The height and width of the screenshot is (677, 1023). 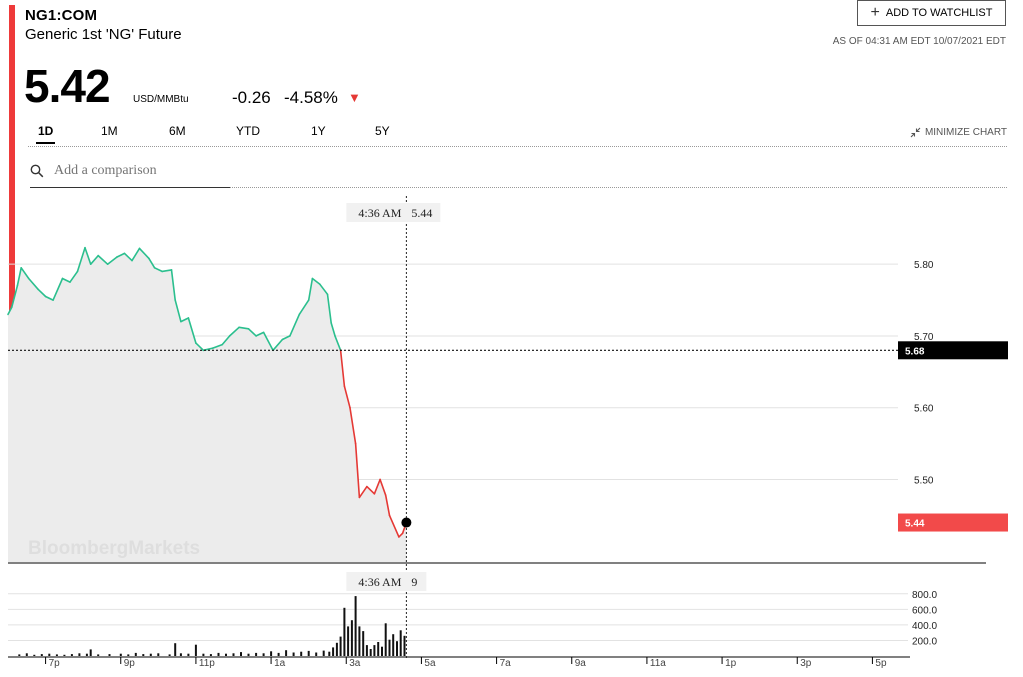 What do you see at coordinates (406, 522) in the screenshot?
I see `hover-point` at bounding box center [406, 522].